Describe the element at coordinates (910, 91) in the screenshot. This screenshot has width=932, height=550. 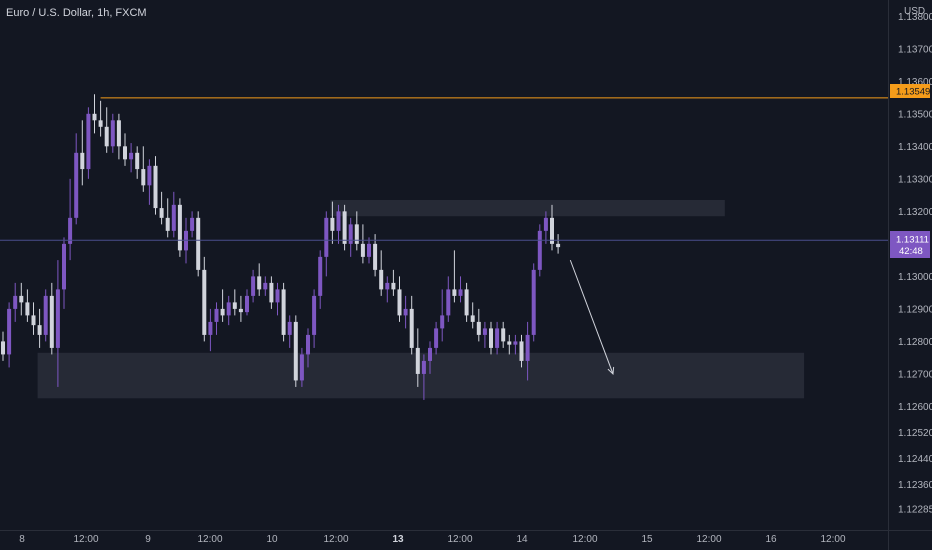
I see `resistance-badge-bg` at that location.